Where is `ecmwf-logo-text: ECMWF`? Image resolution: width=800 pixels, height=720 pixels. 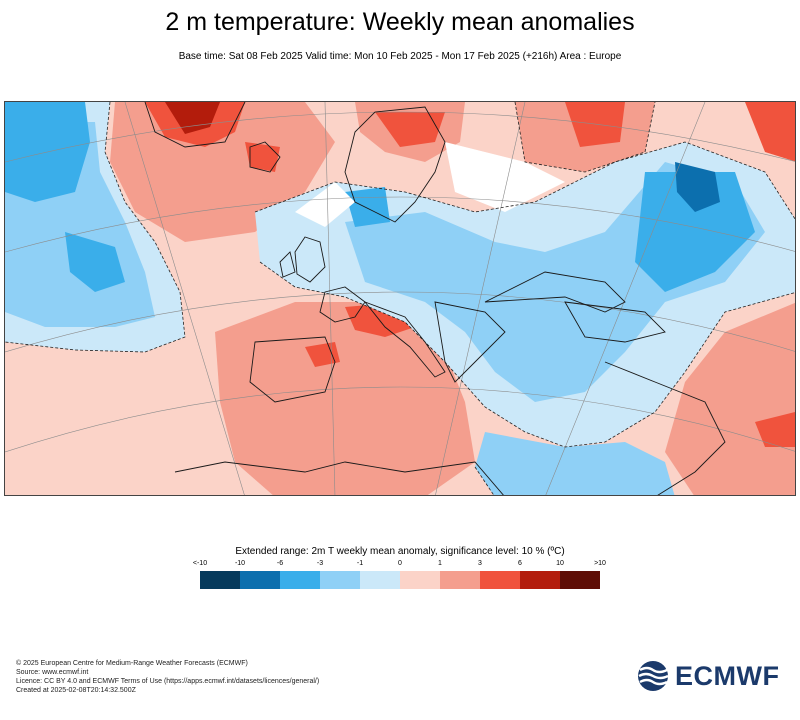
ecmwf-logo-text: ECMWF is located at coordinates (727, 675).